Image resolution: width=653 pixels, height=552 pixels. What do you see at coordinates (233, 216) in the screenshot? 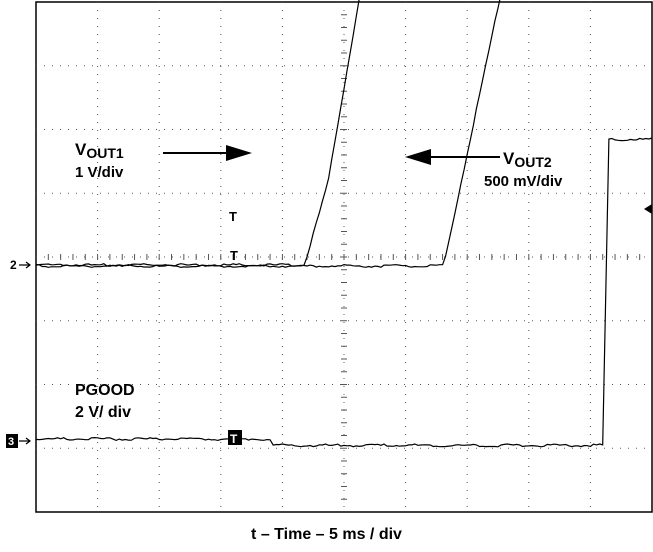
I see `trigger-marker-vout1: T` at bounding box center [233, 216].